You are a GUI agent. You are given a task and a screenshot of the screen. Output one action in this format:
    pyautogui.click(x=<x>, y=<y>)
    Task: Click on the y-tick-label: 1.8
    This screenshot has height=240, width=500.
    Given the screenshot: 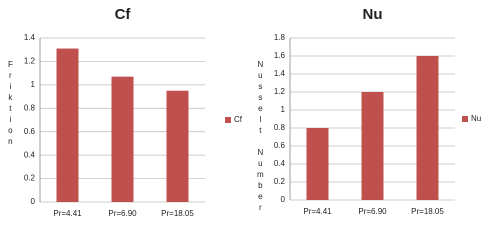 What is the action you would take?
    pyautogui.click(x=280, y=37)
    